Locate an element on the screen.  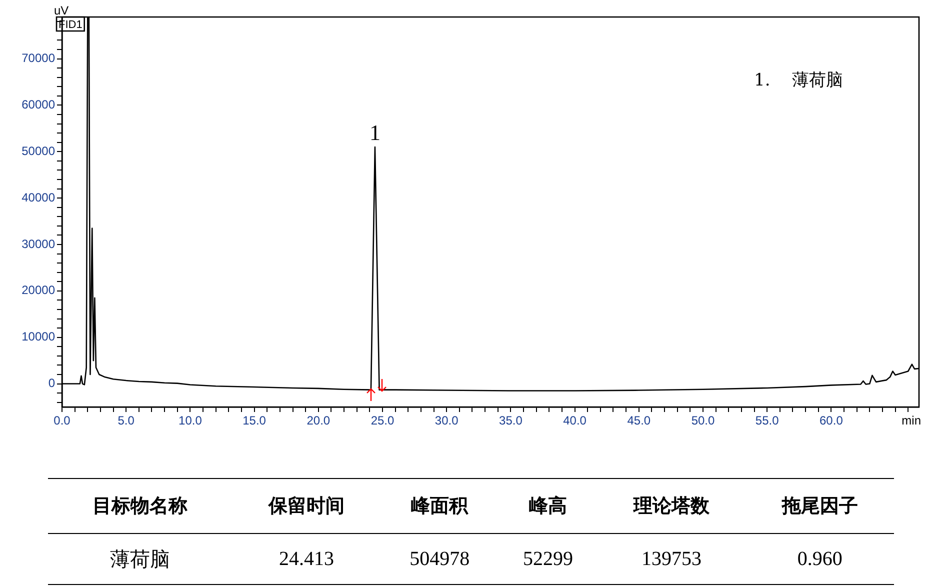
x-tick-label: 35.0 is located at coordinates (511, 421).